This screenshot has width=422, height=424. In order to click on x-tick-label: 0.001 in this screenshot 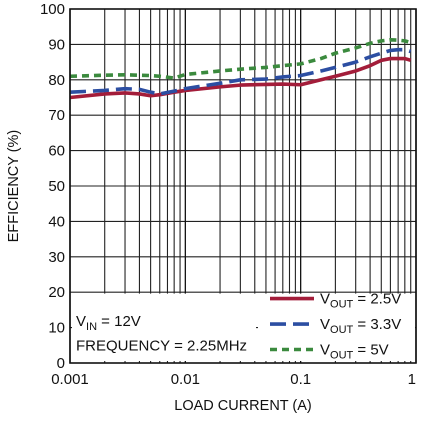, I will do `click(70, 379)`.